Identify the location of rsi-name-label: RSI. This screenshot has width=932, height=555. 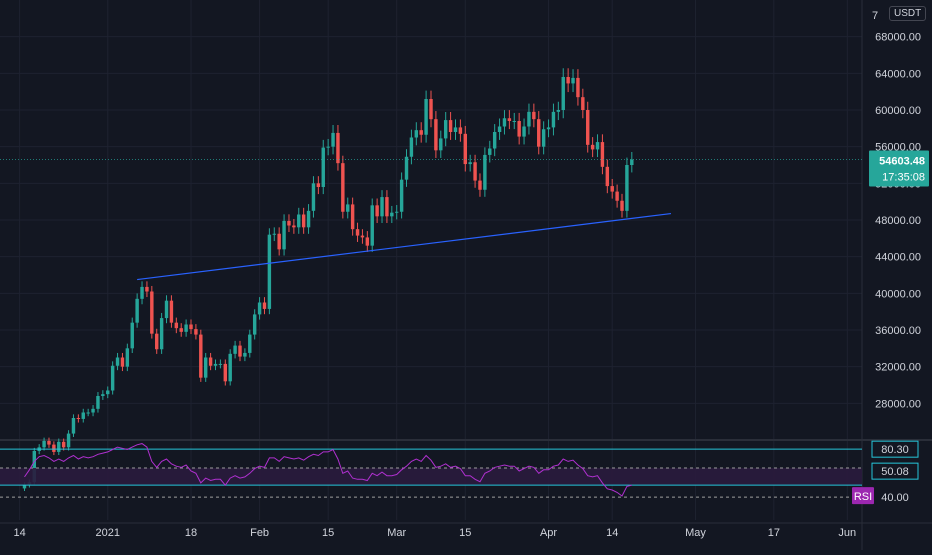
(863, 497).